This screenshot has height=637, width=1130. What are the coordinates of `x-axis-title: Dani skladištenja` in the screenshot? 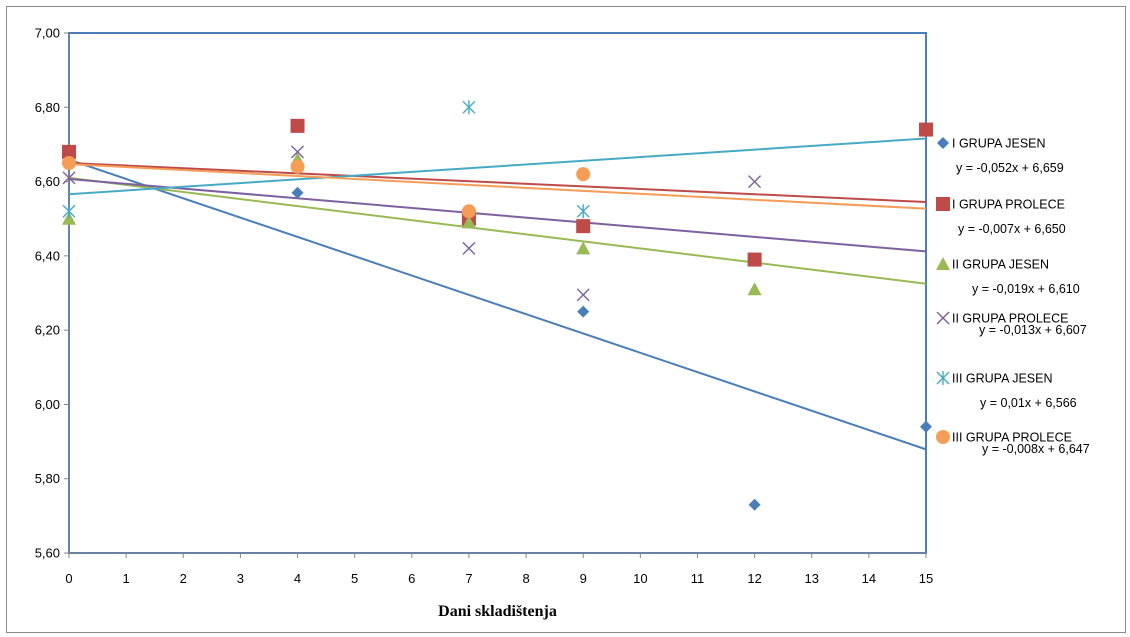 It's located at (497, 611).